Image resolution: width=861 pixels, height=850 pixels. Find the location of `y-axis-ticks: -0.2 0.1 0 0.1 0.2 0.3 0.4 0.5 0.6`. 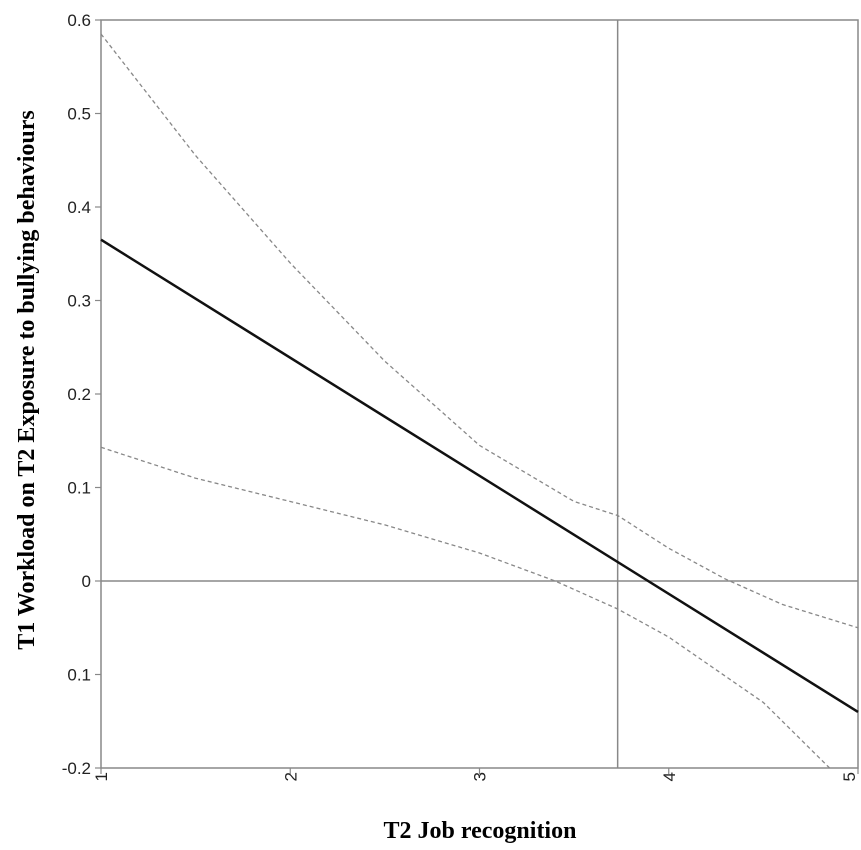

y-axis-ticks: -0.2 0.1 0 0.1 0.2 0.3 0.4 0.5 0.6 is located at coordinates (81, 394).